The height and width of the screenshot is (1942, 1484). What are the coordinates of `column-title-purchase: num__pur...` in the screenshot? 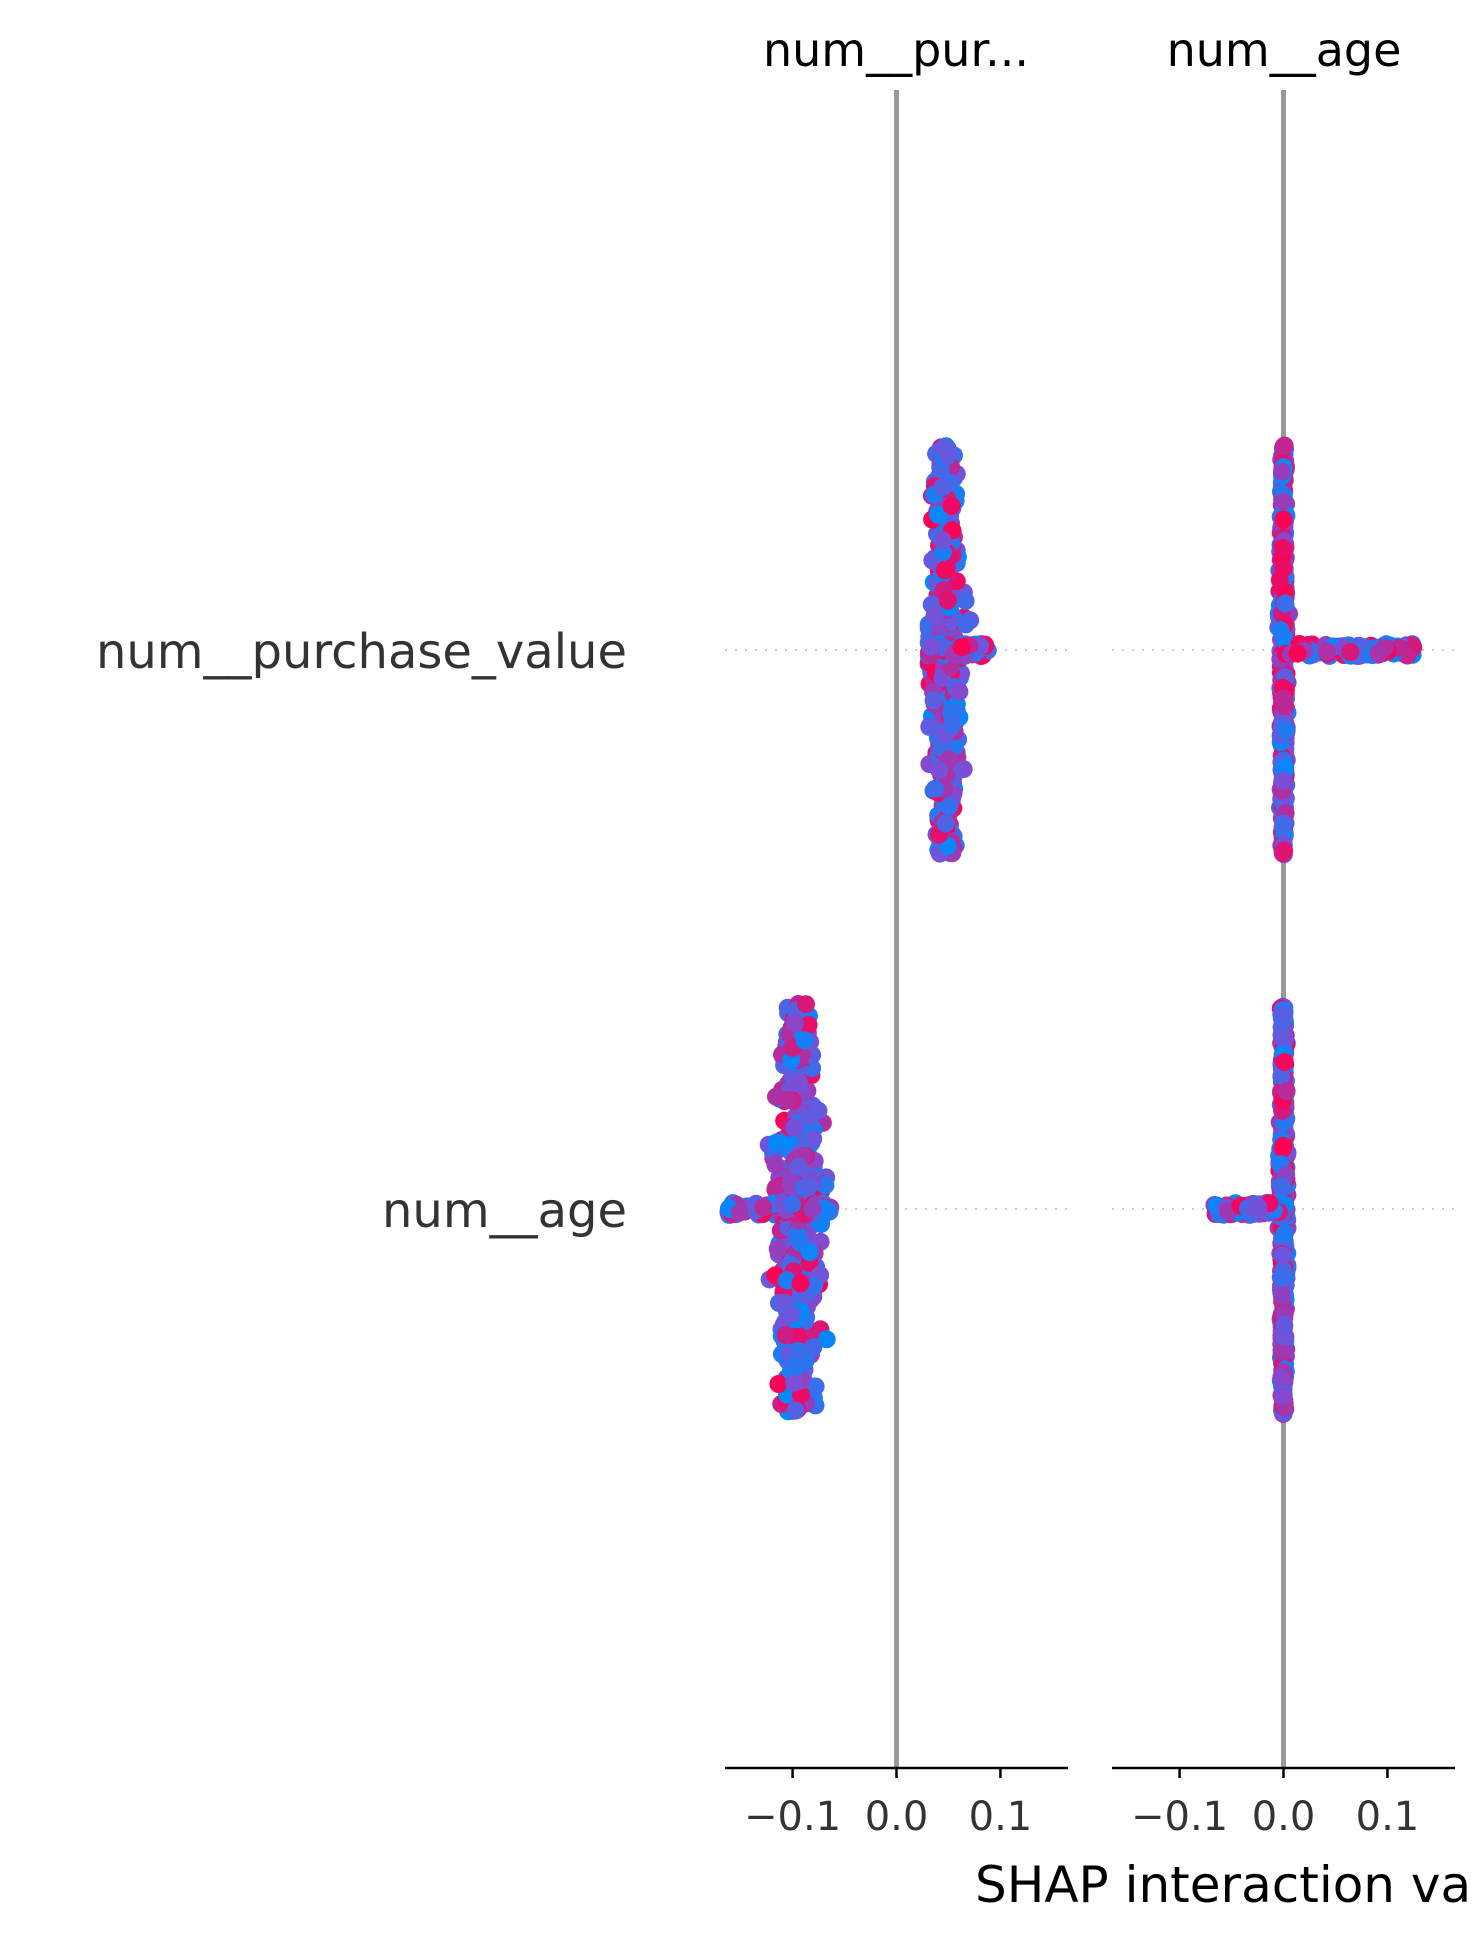 It's located at (896, 50).